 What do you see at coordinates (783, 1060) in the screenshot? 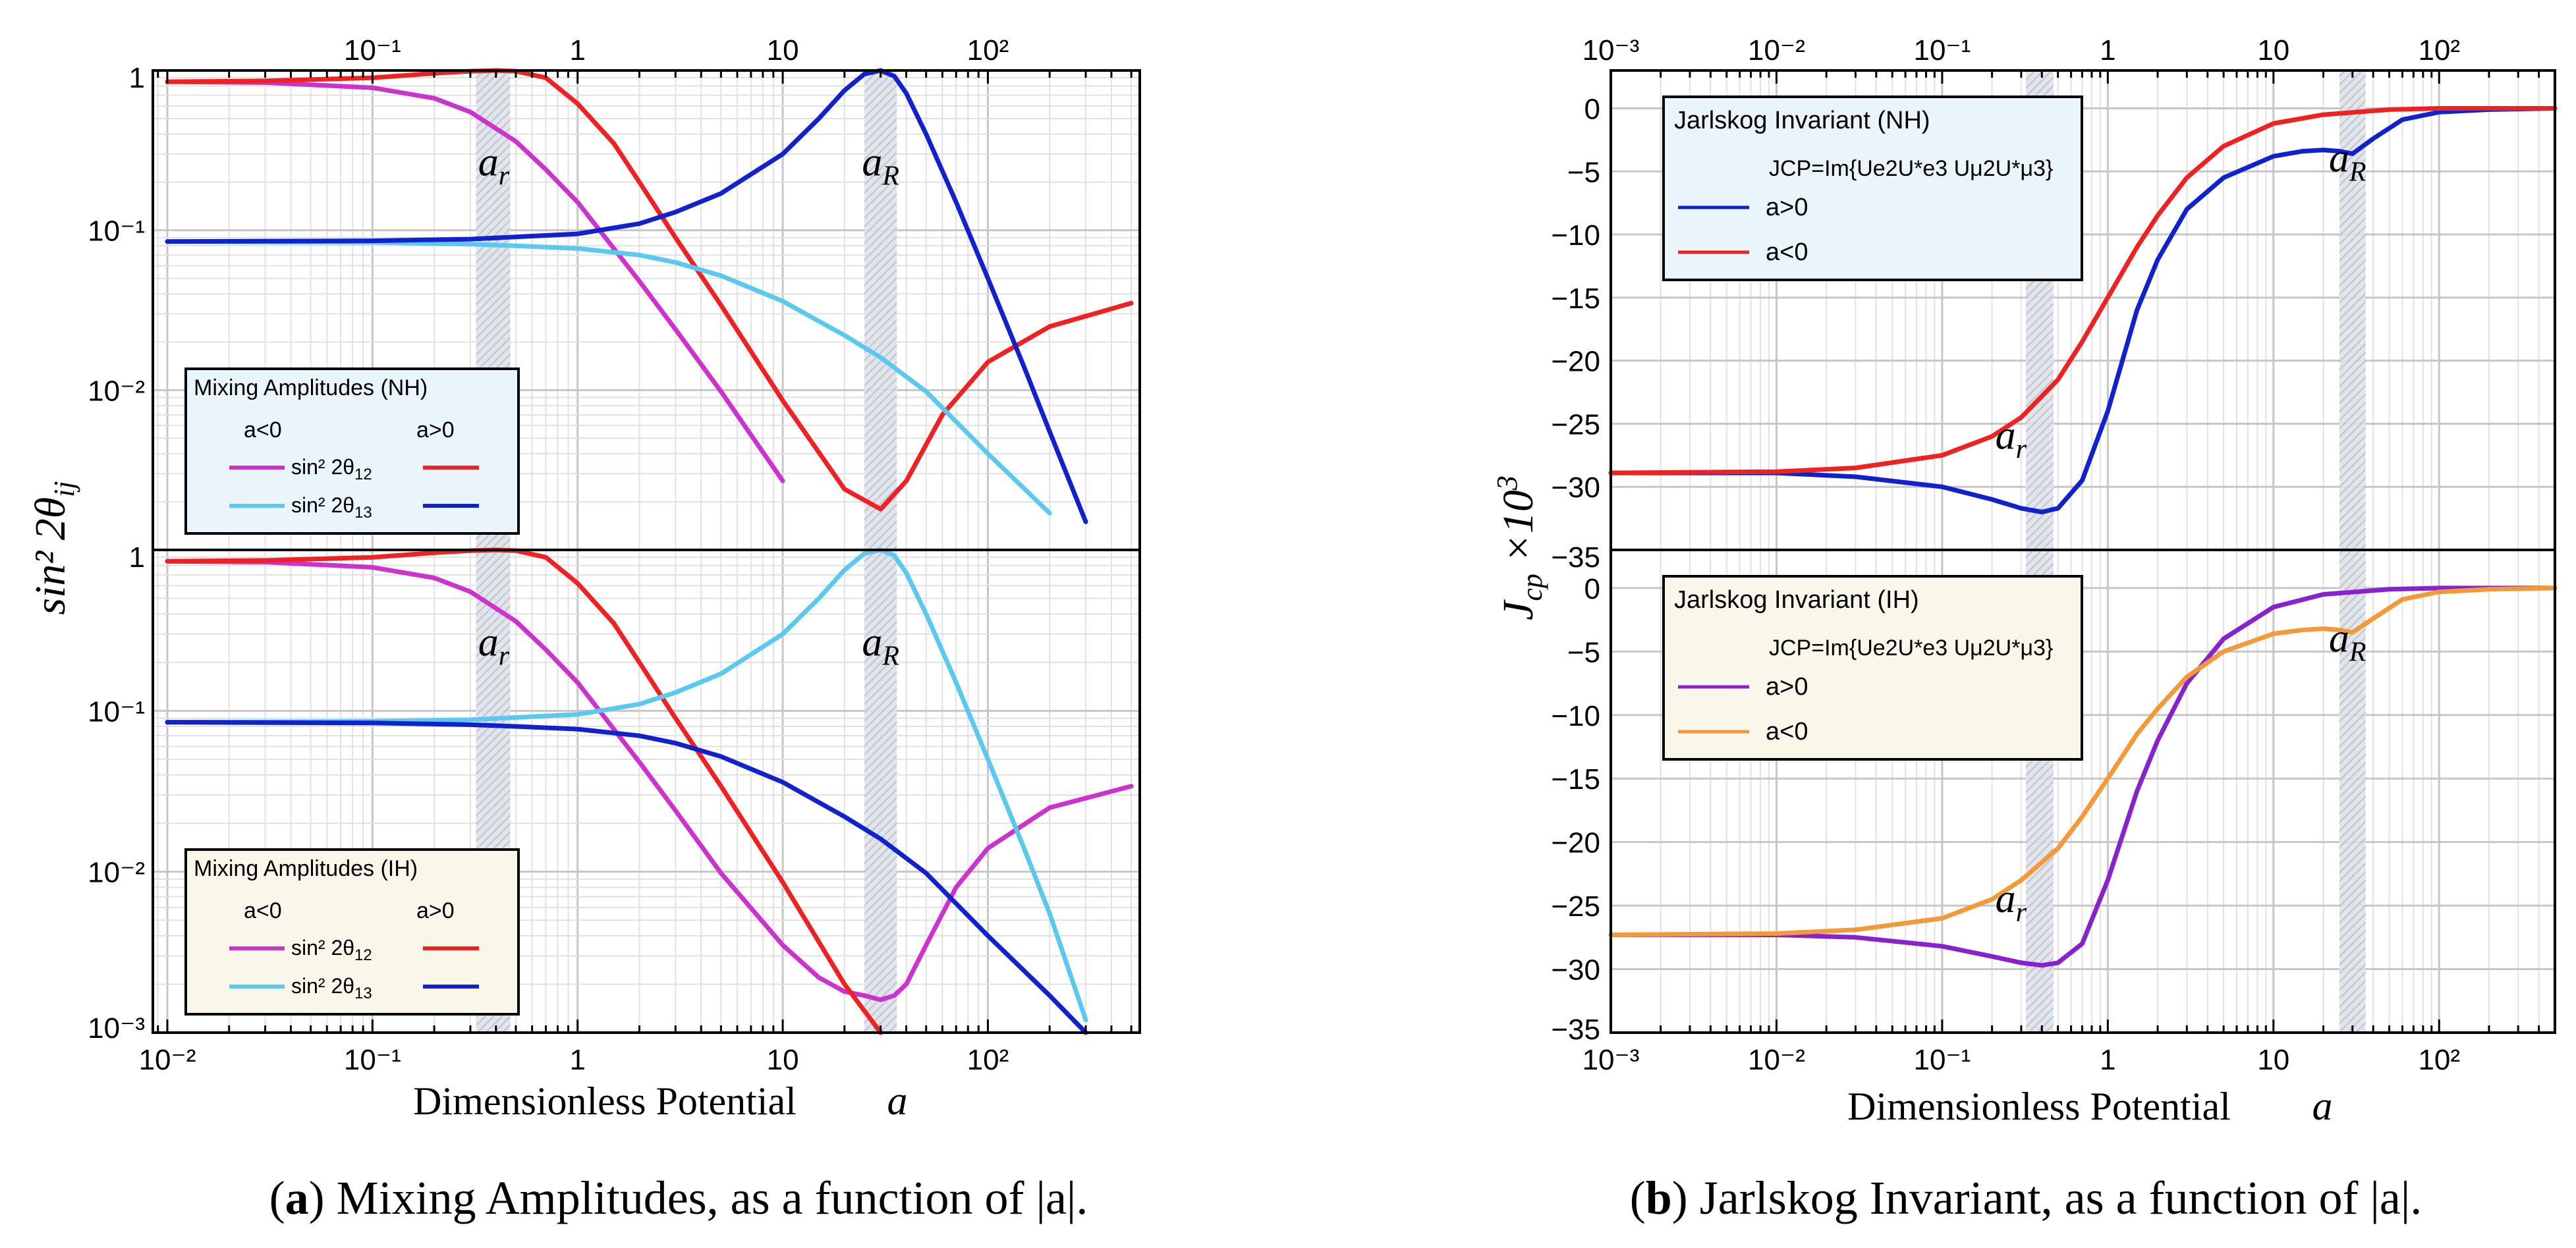
I see `panel1-xtick-label: 10` at bounding box center [783, 1060].